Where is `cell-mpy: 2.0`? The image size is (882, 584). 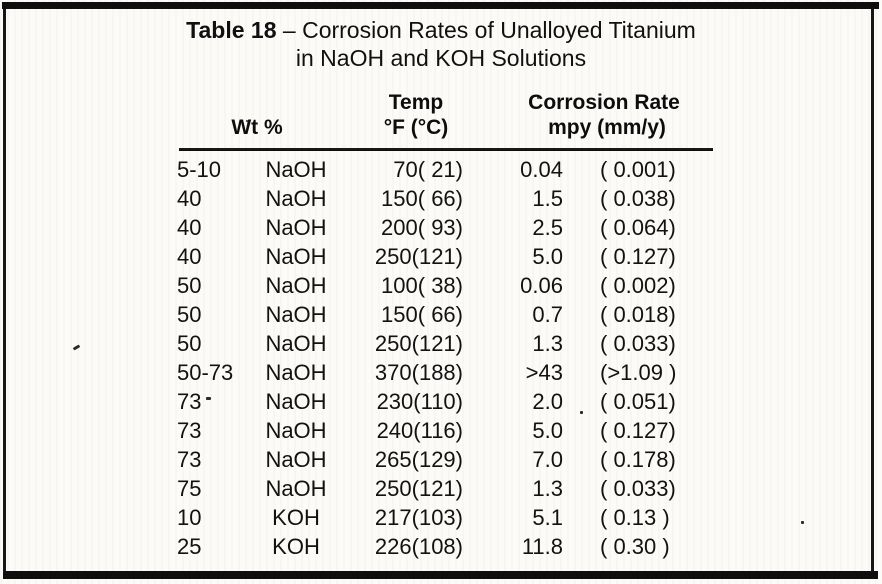
cell-mpy: 2.0 is located at coordinates (547, 401).